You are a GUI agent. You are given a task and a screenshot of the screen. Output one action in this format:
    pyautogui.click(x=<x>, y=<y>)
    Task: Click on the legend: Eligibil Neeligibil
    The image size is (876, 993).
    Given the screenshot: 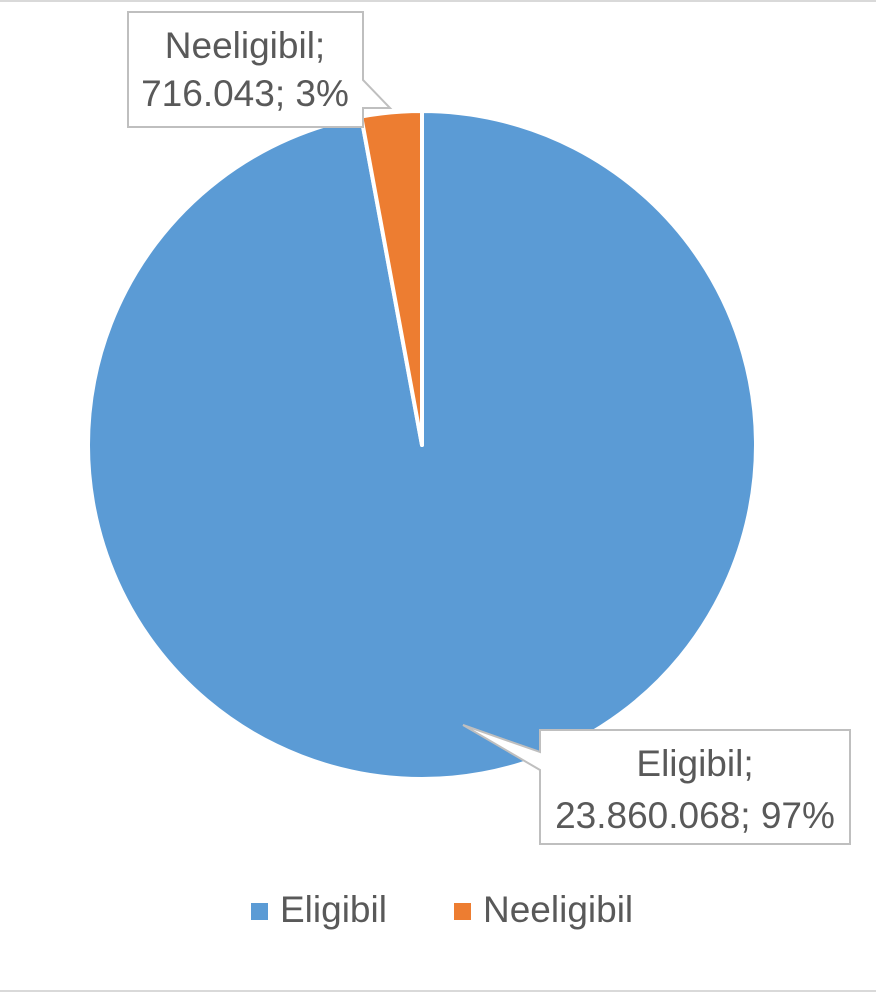 What is the action you would take?
    pyautogui.click(x=442, y=909)
    